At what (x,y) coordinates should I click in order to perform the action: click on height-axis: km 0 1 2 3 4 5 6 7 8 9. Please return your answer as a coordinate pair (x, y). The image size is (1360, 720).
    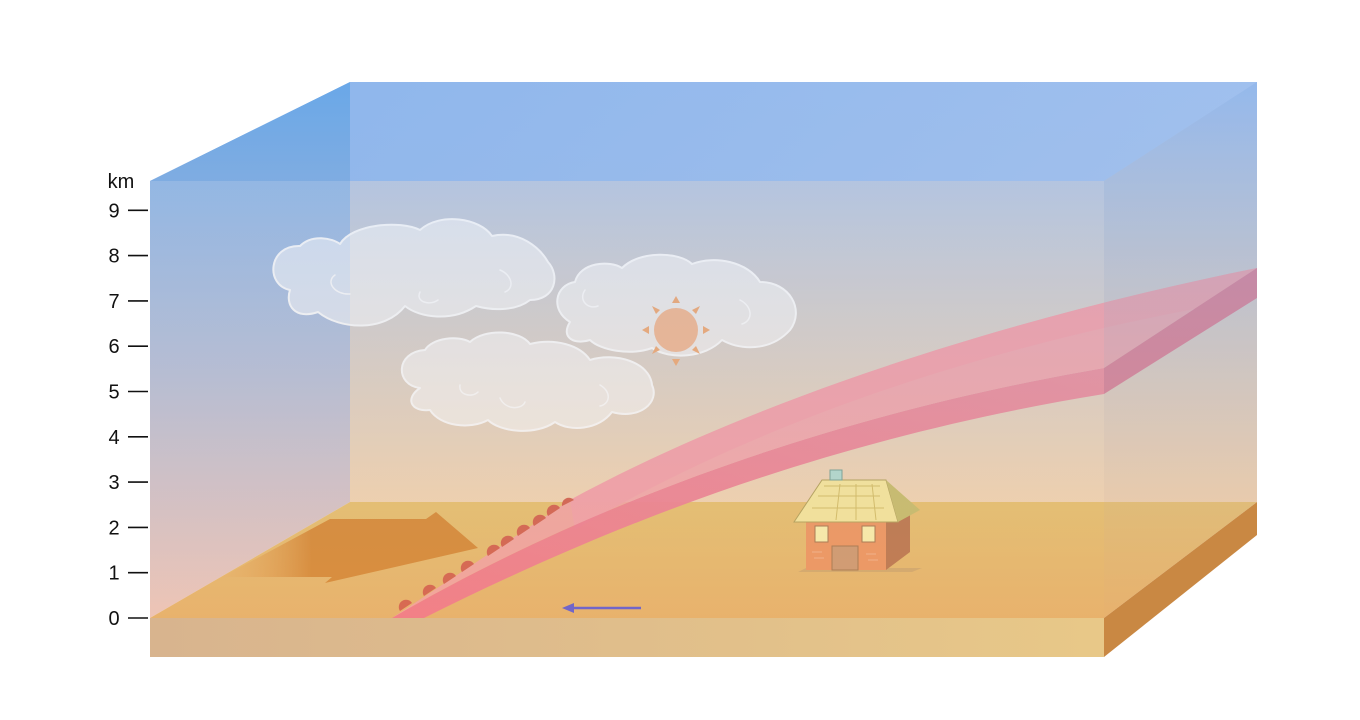
    Looking at the image, I should click on (128, 400).